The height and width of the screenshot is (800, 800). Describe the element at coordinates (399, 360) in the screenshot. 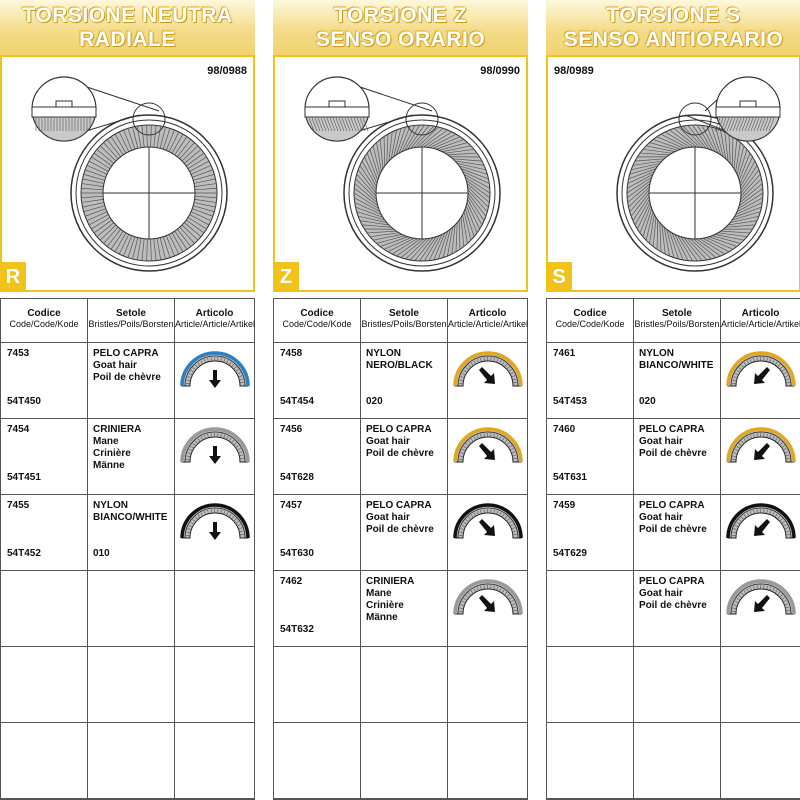

I see `row-bristles: NYLON NERO/BLACK` at that location.